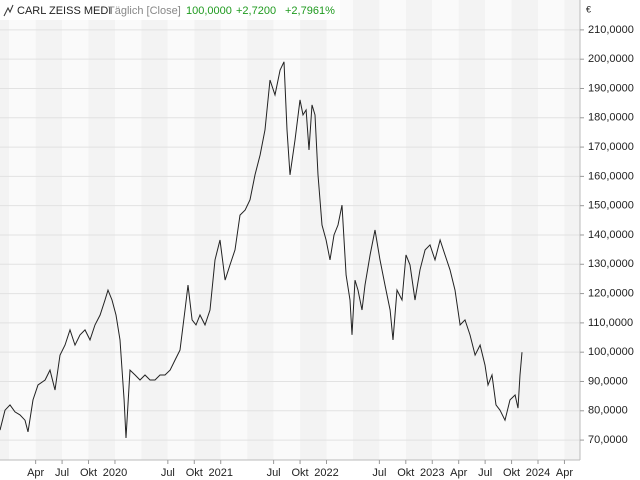 The width and height of the screenshot is (640, 480). What do you see at coordinates (608, 440) in the screenshot?
I see `y-tick-label: 70,0000` at bounding box center [608, 440].